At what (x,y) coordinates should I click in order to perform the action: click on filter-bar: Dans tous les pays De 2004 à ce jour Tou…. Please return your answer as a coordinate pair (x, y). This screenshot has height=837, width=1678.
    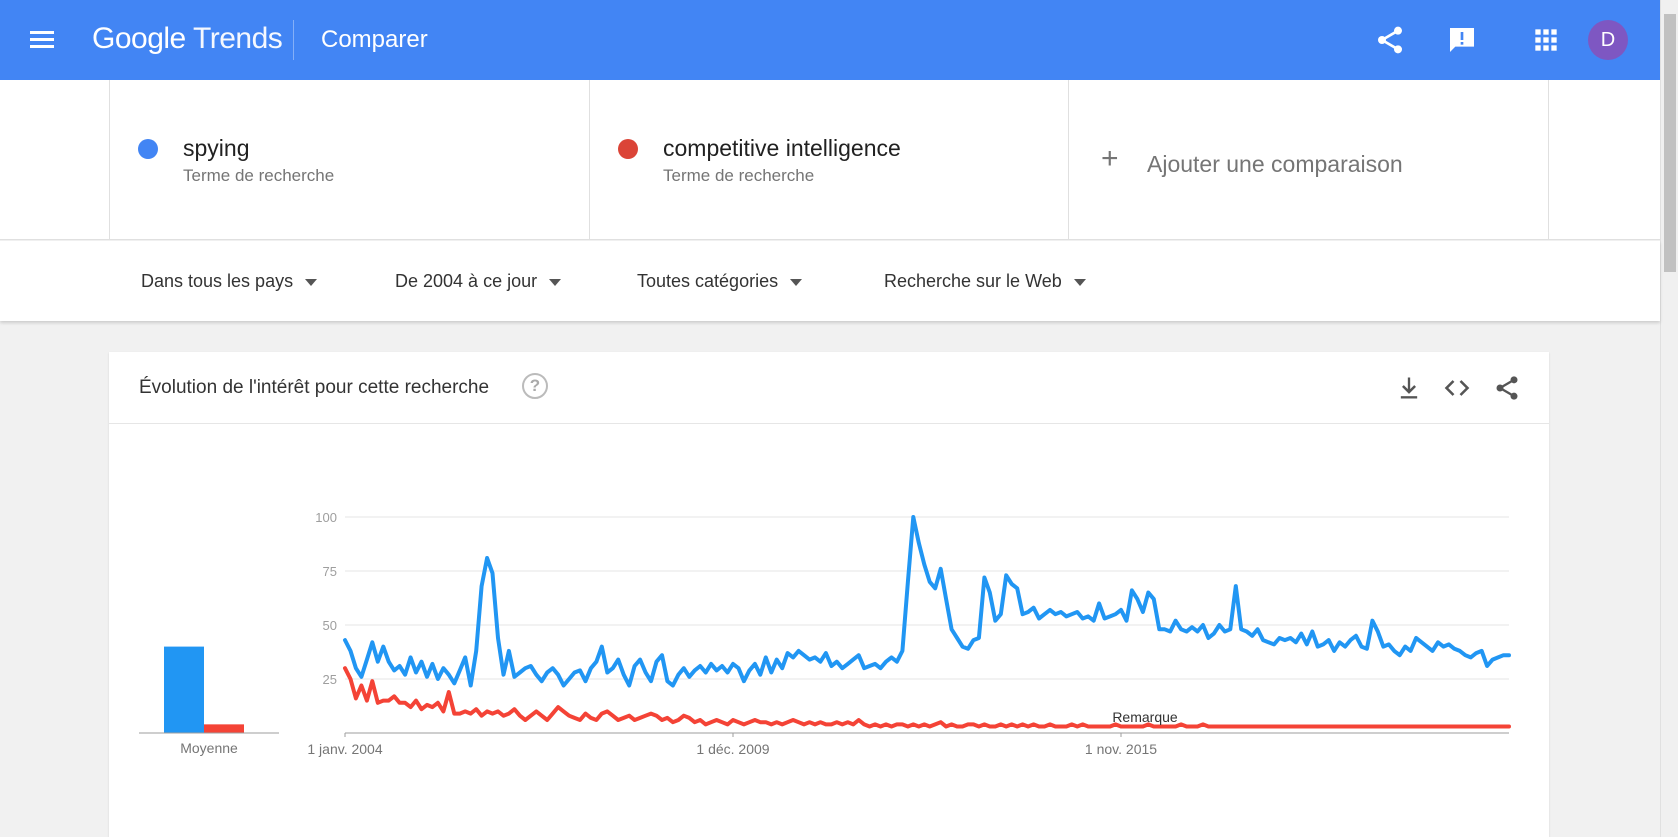
    Looking at the image, I should click on (830, 281).